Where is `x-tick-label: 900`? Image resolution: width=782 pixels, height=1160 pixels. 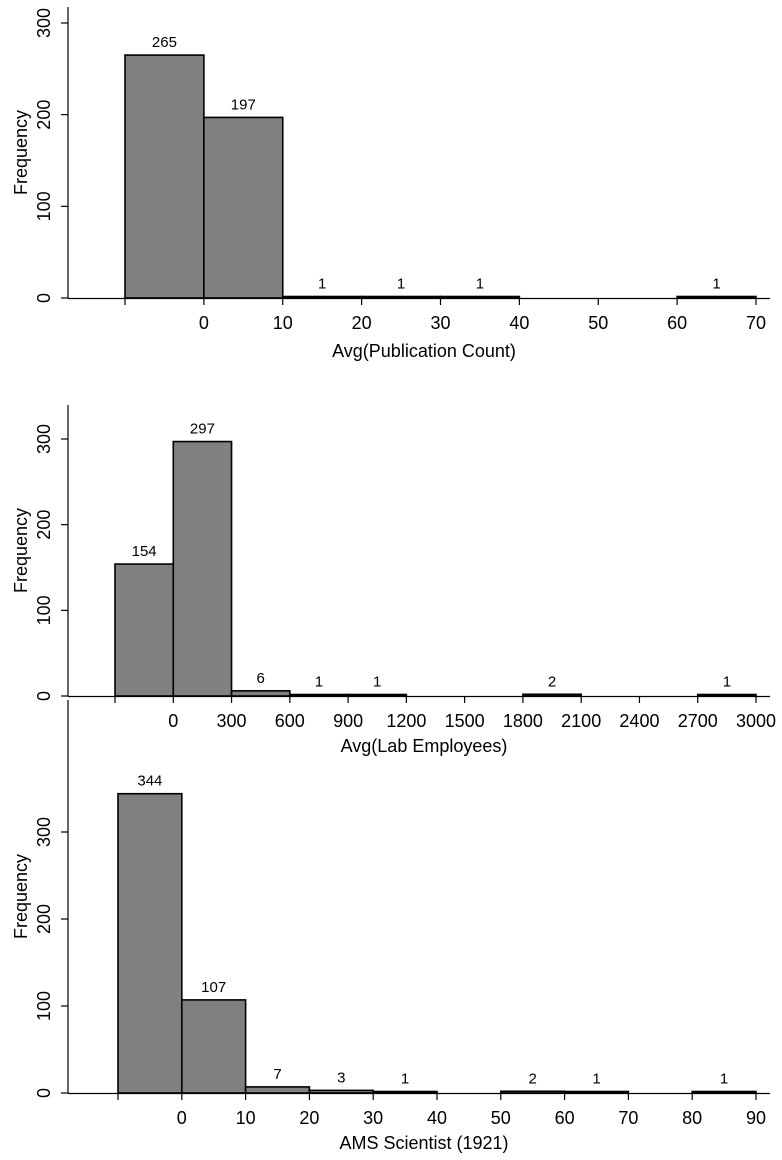 x-tick-label: 900 is located at coordinates (348, 721).